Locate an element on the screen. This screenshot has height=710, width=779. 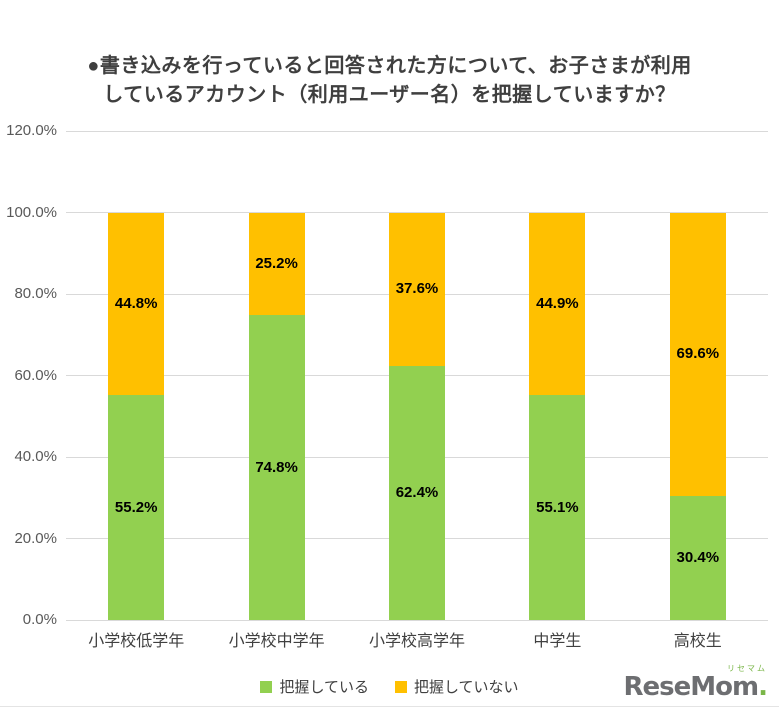
bar-value-label: 55.2% is located at coordinates (136, 507).